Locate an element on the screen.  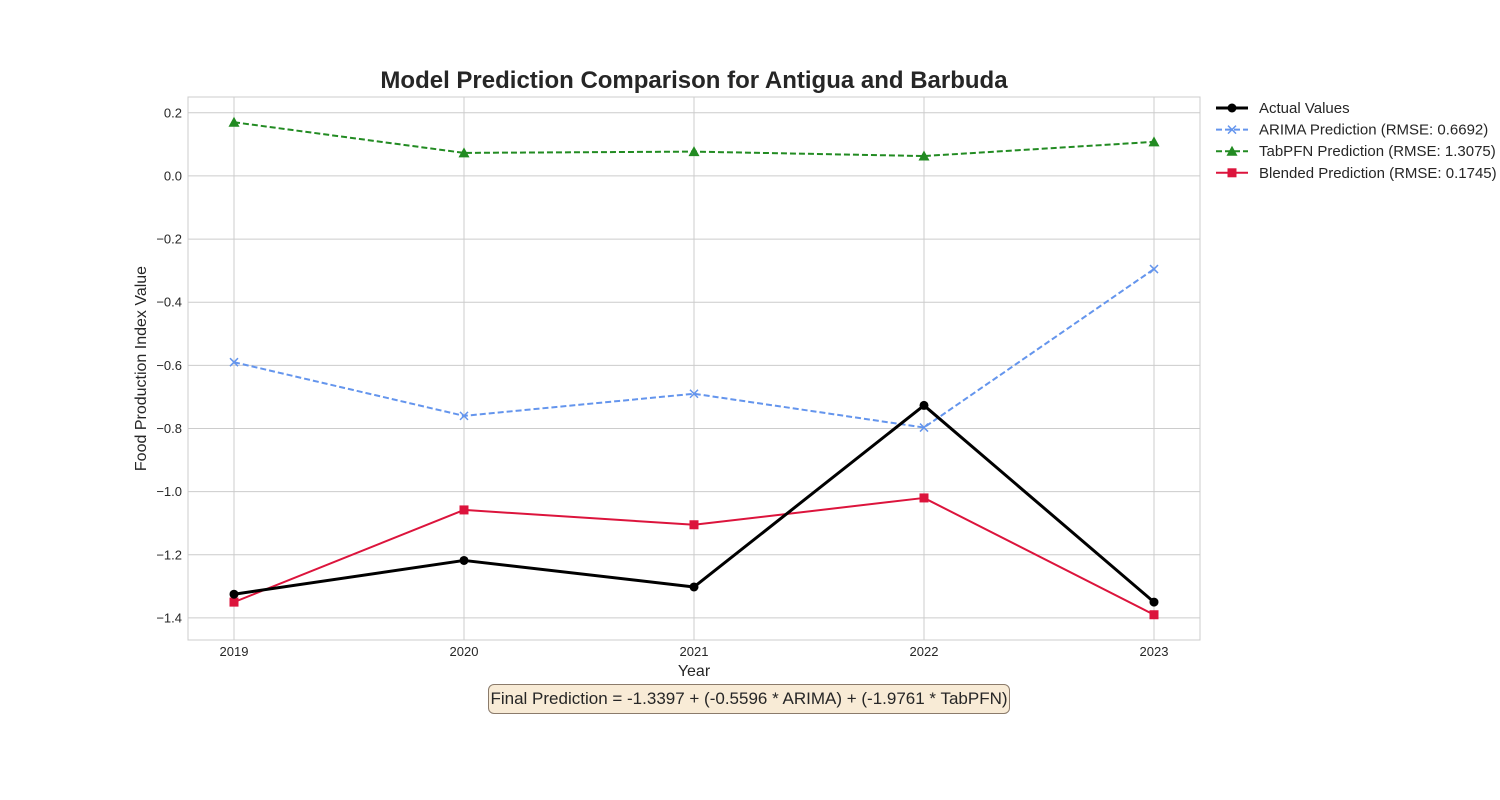
legend-label: Blended Prediction (RMSE: 0.1745) is located at coordinates (1378, 173).